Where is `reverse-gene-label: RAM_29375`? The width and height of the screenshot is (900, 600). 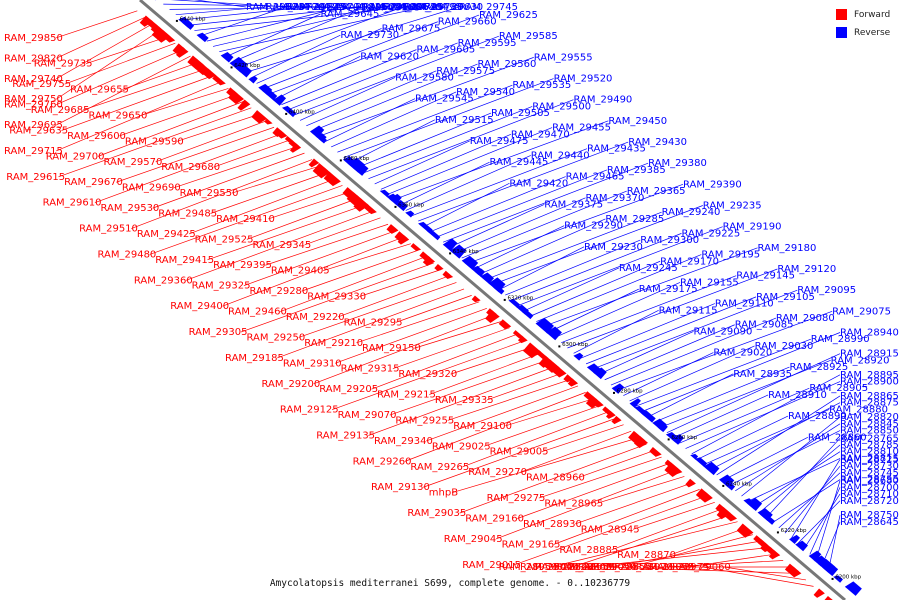 reverse-gene-label: RAM_29375 is located at coordinates (573, 204).